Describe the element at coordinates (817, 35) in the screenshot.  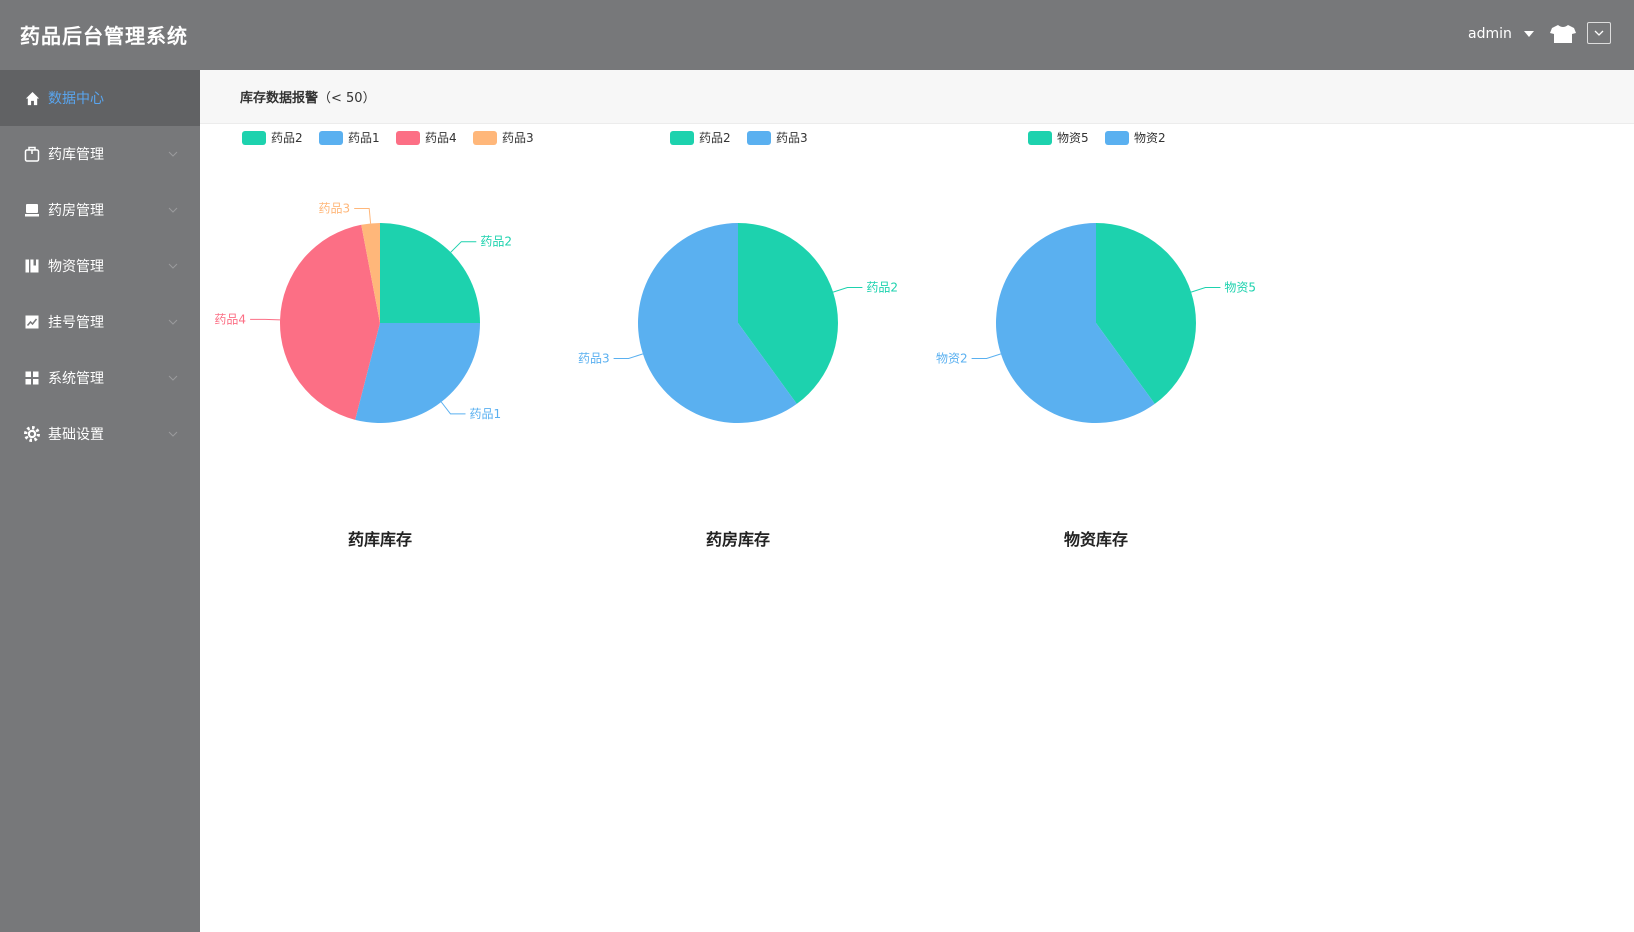
I see `top-header: 药品后台管理系统 admin` at that location.